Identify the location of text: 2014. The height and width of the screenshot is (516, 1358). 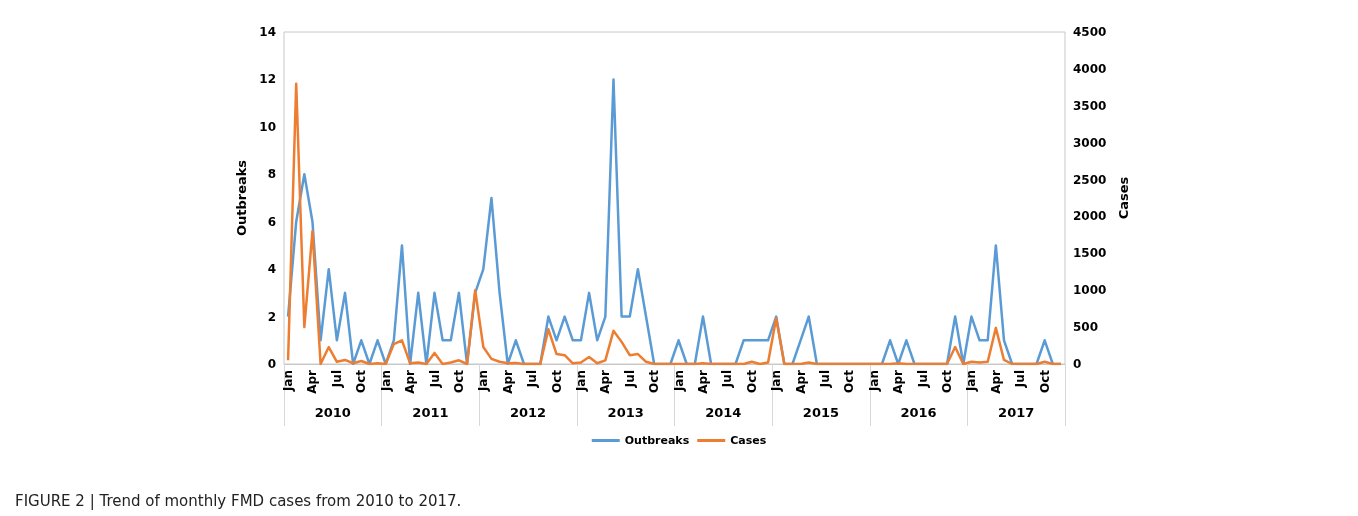
(723, 412).